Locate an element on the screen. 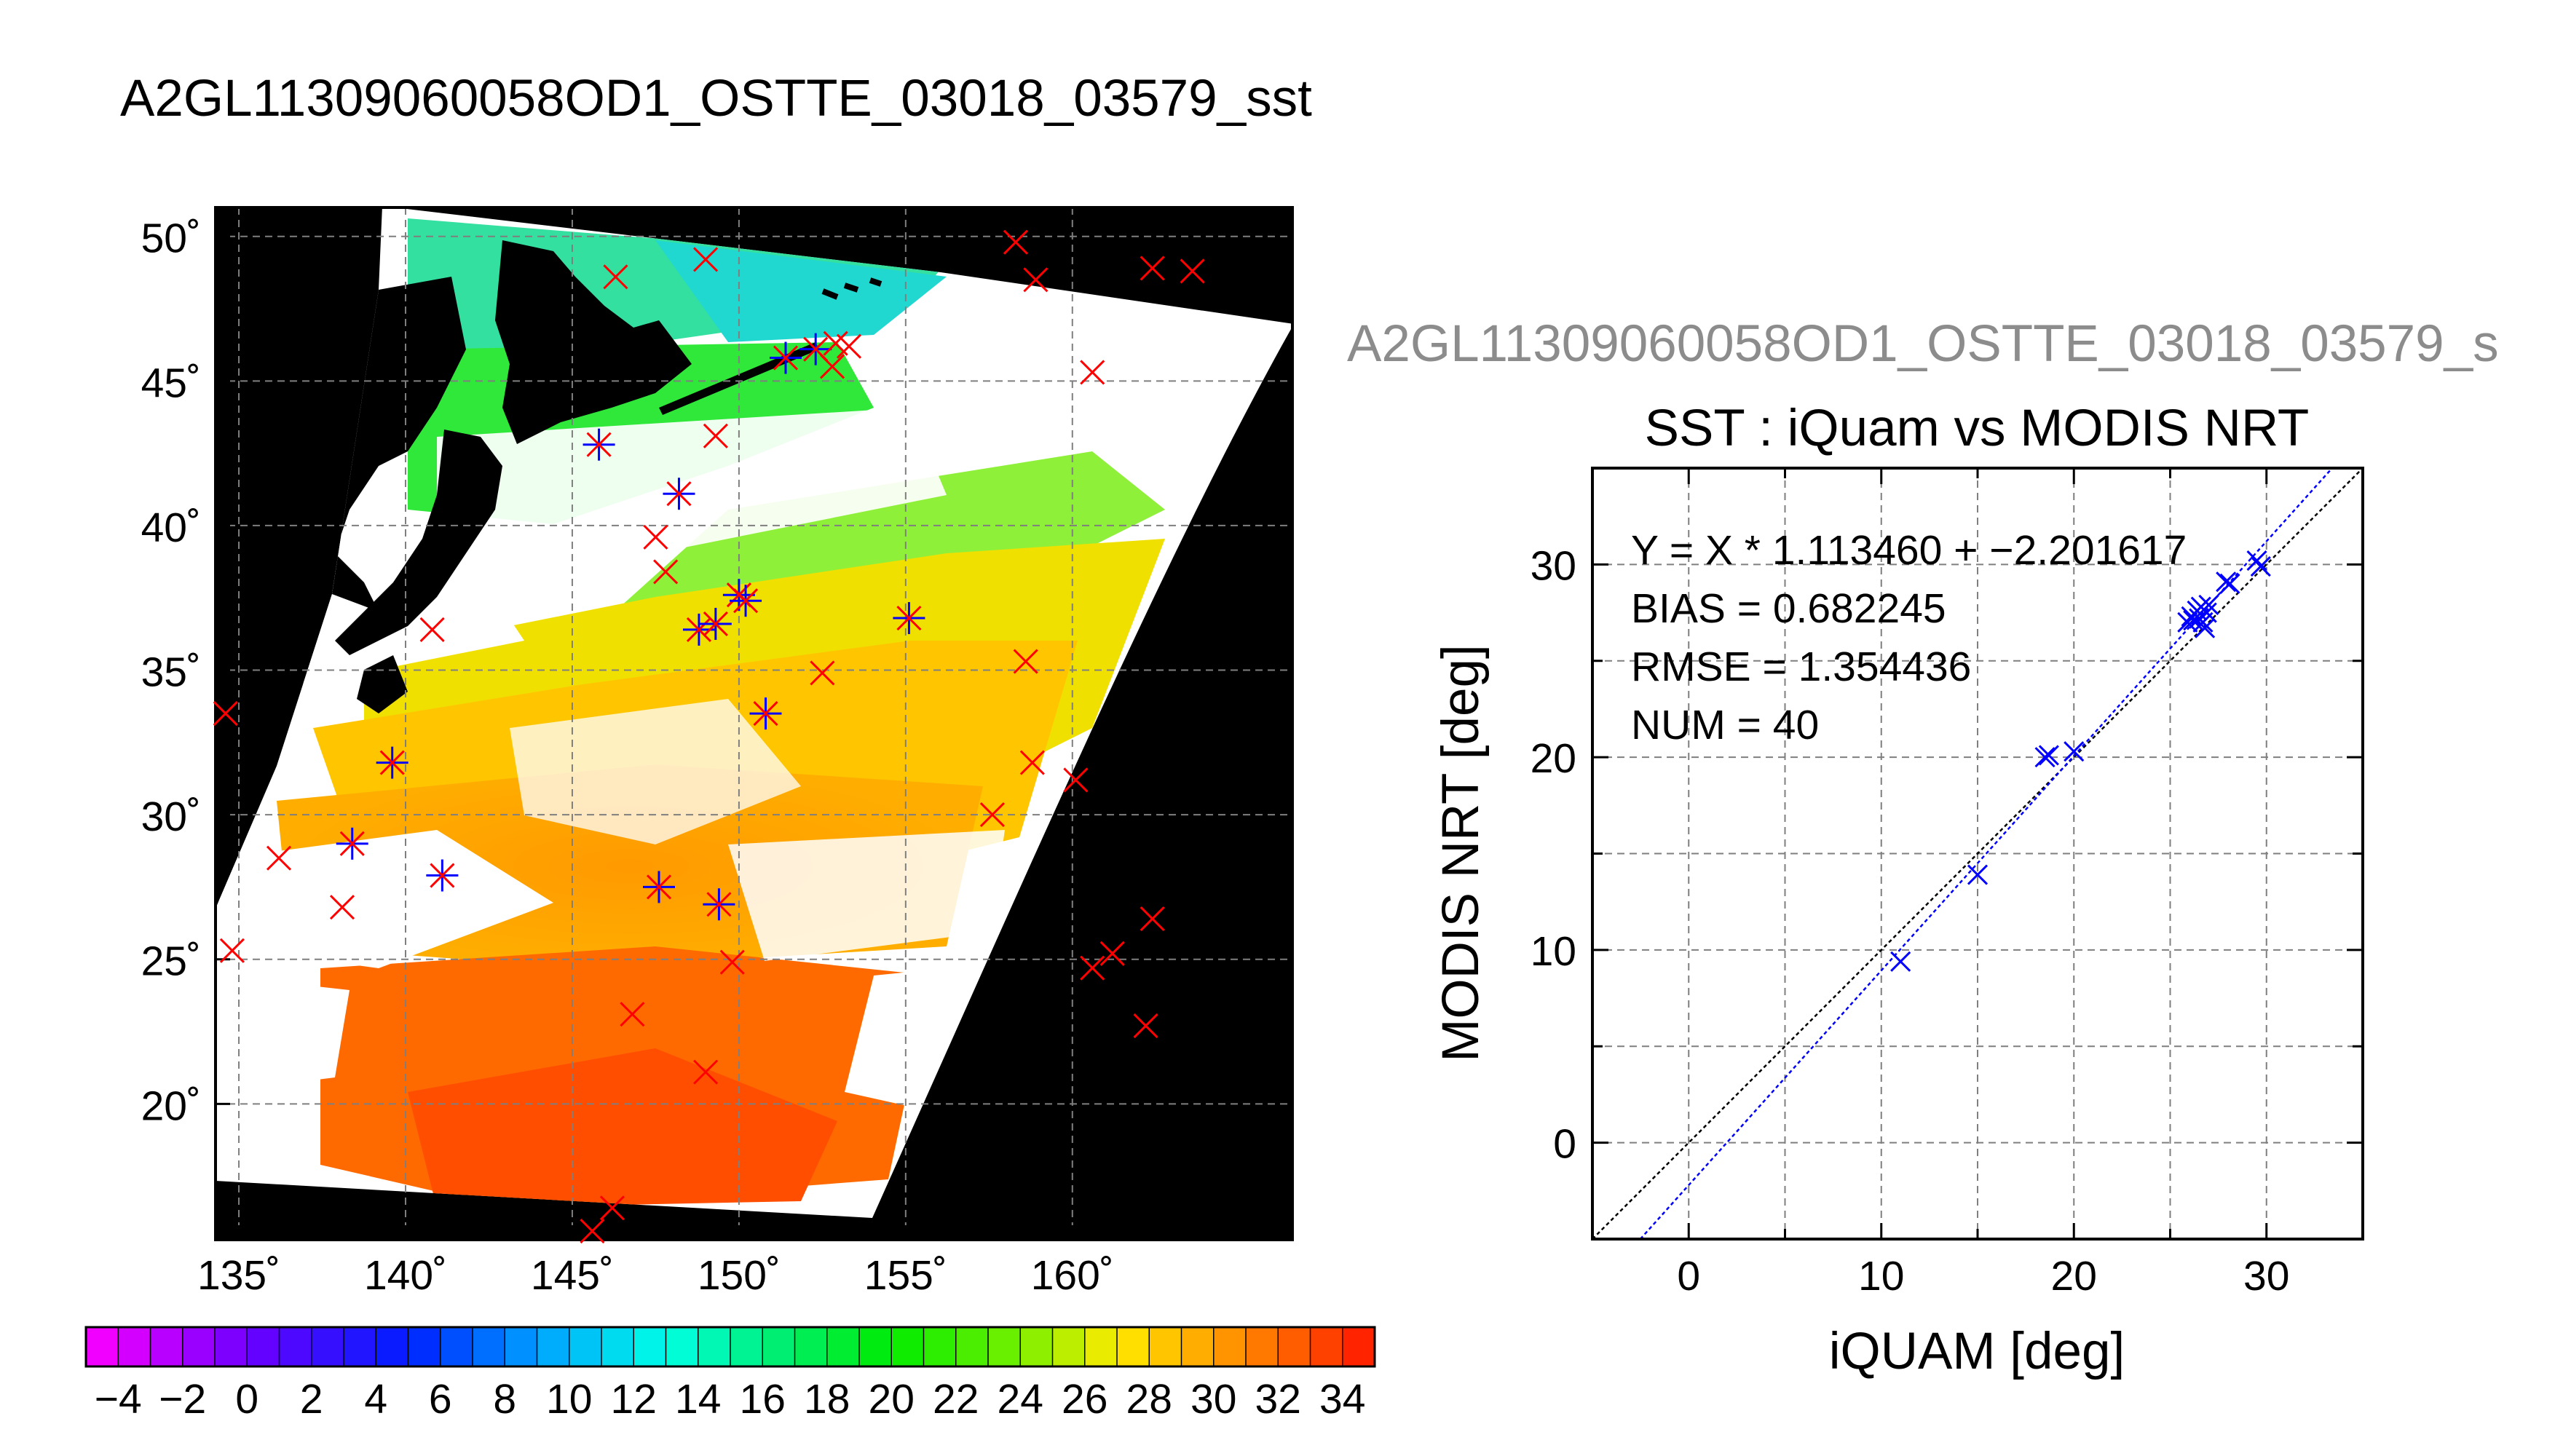 The height and width of the screenshot is (1456, 2555). colorbar-frame is located at coordinates (730, 1347).